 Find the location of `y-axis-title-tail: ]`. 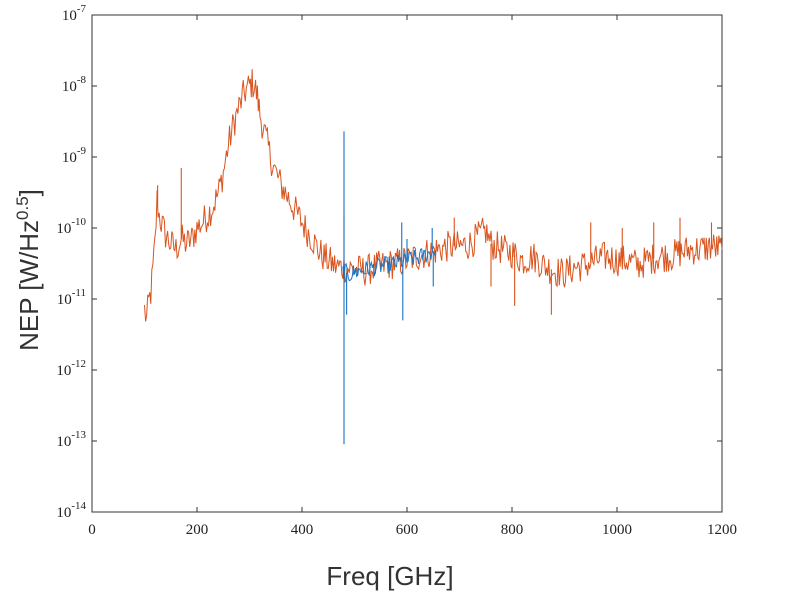

y-axis-title-tail: ] is located at coordinates (29, 192).